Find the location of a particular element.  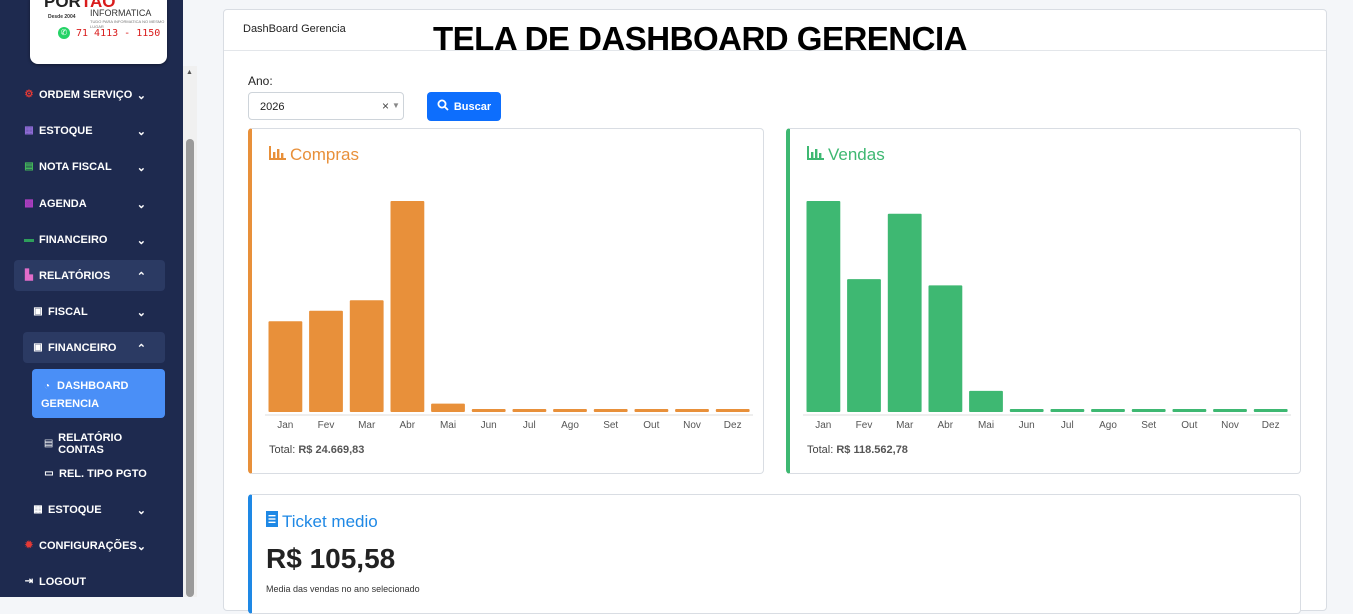

compras-bar-jan is located at coordinates (285, 366).